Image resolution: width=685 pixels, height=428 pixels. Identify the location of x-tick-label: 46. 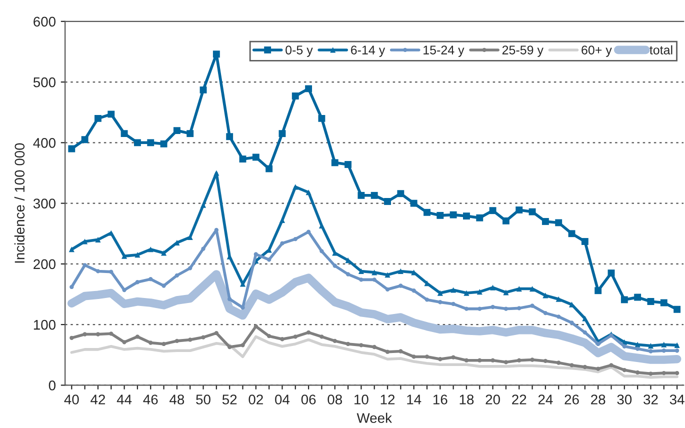
(150, 399).